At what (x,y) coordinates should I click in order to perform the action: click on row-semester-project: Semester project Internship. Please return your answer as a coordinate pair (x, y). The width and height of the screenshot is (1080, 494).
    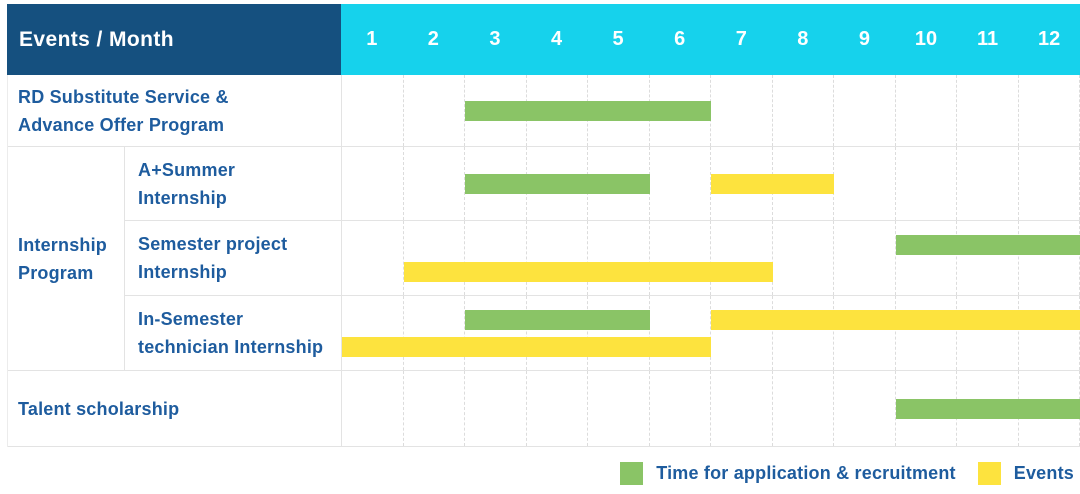
    Looking at the image, I should click on (602, 258).